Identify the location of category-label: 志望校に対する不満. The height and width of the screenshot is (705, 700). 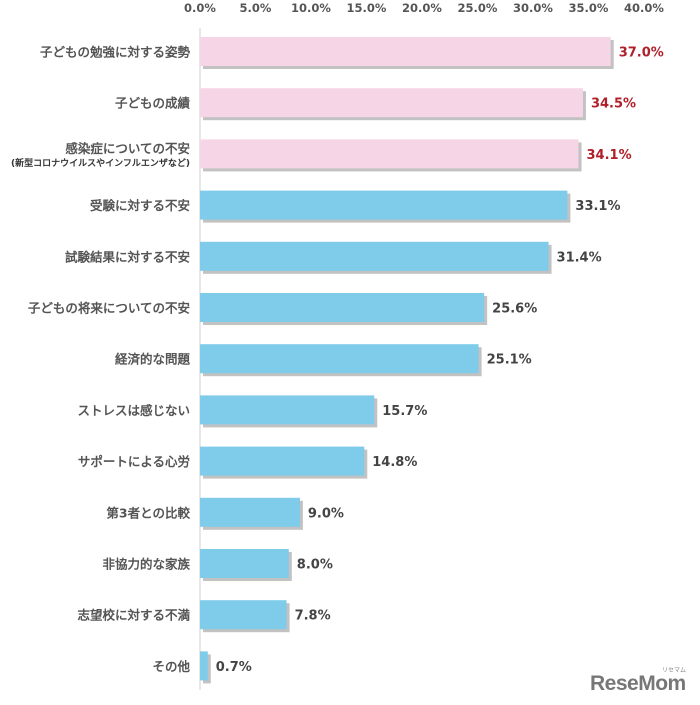
(133, 615).